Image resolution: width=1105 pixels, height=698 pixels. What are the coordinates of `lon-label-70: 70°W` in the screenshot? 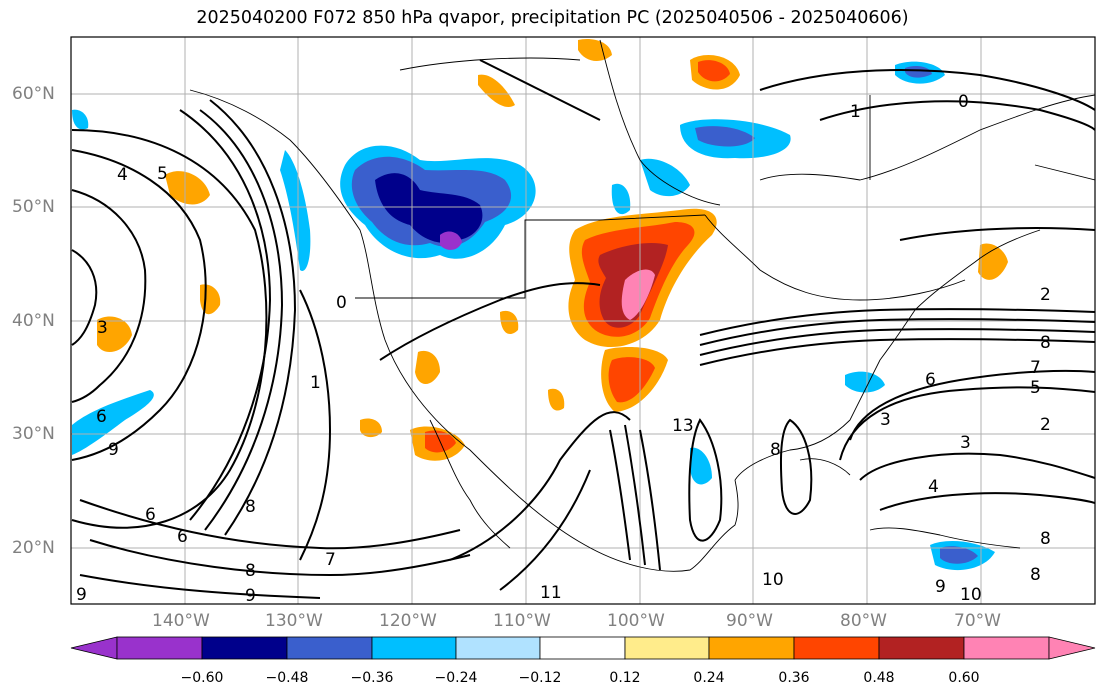 It's located at (977, 621).